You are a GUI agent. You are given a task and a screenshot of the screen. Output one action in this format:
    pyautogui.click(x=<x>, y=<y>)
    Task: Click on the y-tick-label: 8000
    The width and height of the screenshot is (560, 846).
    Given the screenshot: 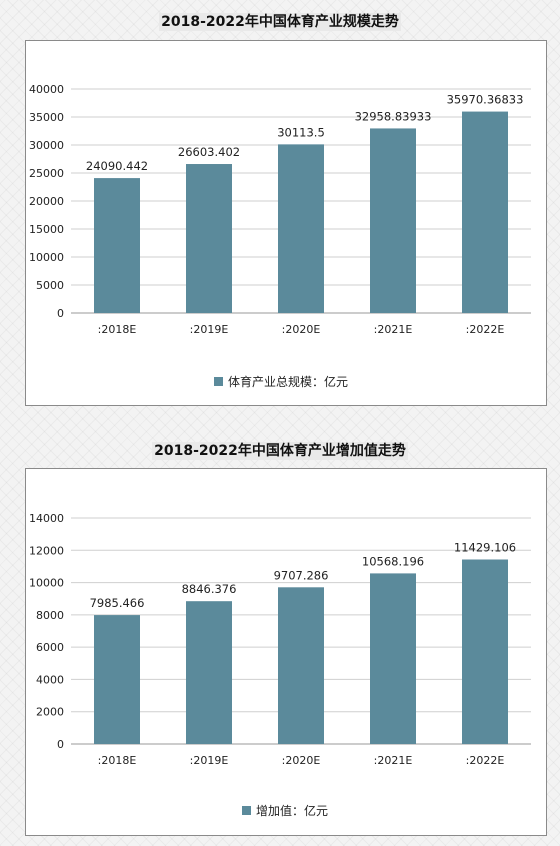 What is the action you would take?
    pyautogui.click(x=50, y=615)
    